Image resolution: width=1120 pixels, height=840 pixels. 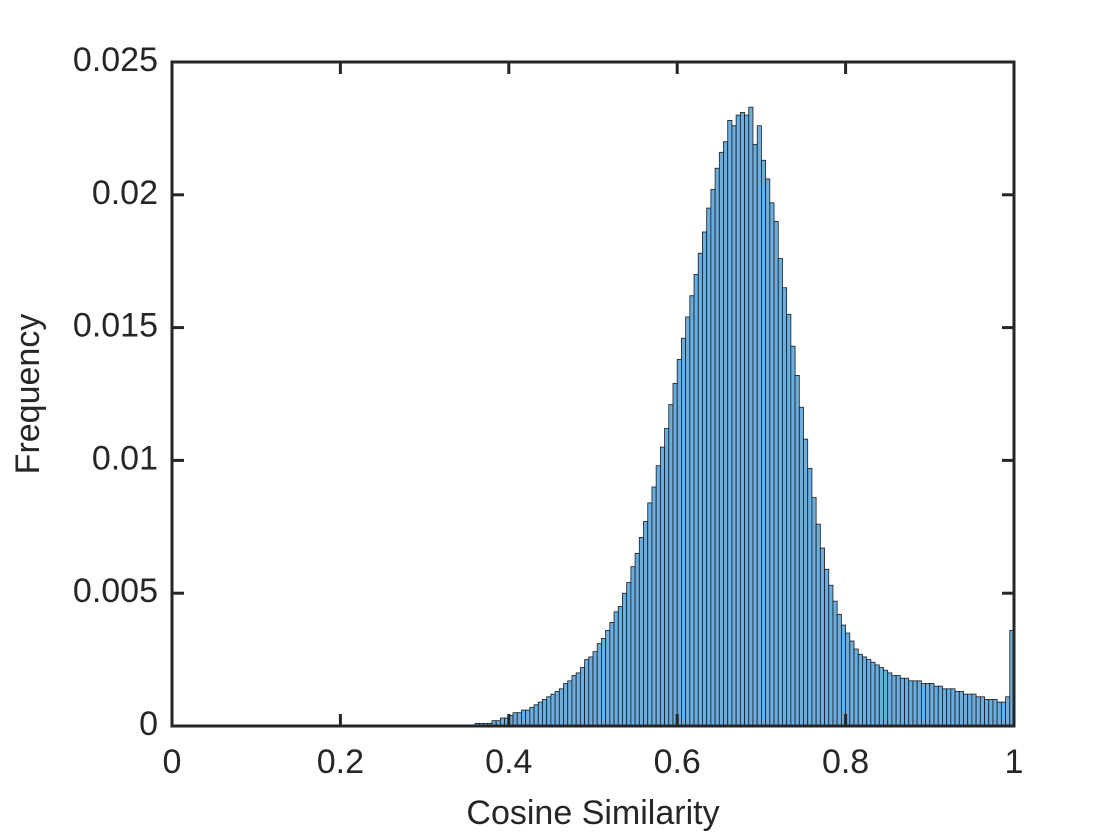 I want to click on y-tick-label: 0.02, so click(x=125, y=193).